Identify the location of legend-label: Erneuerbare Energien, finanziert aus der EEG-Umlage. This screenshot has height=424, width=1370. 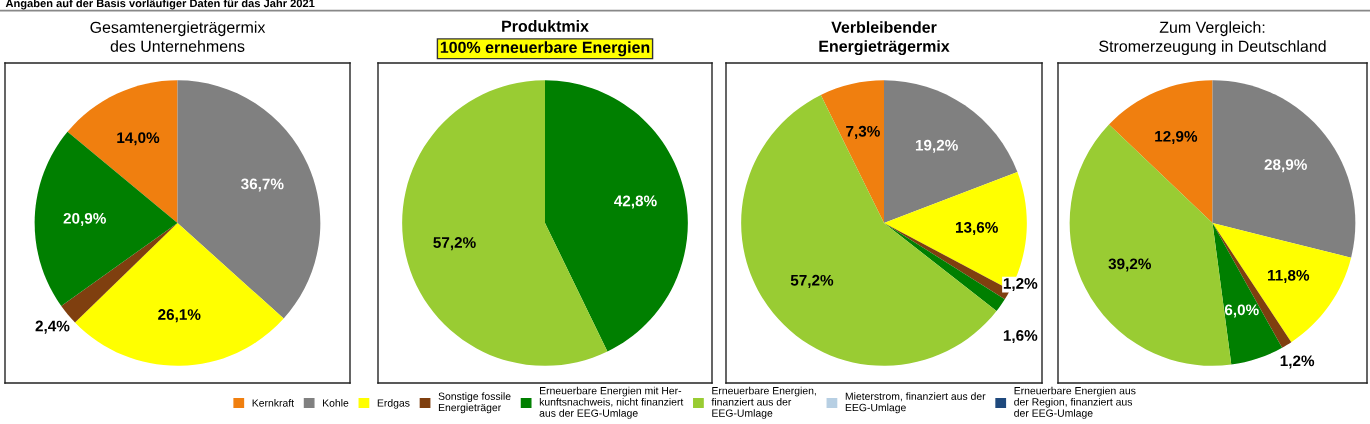
(763, 402).